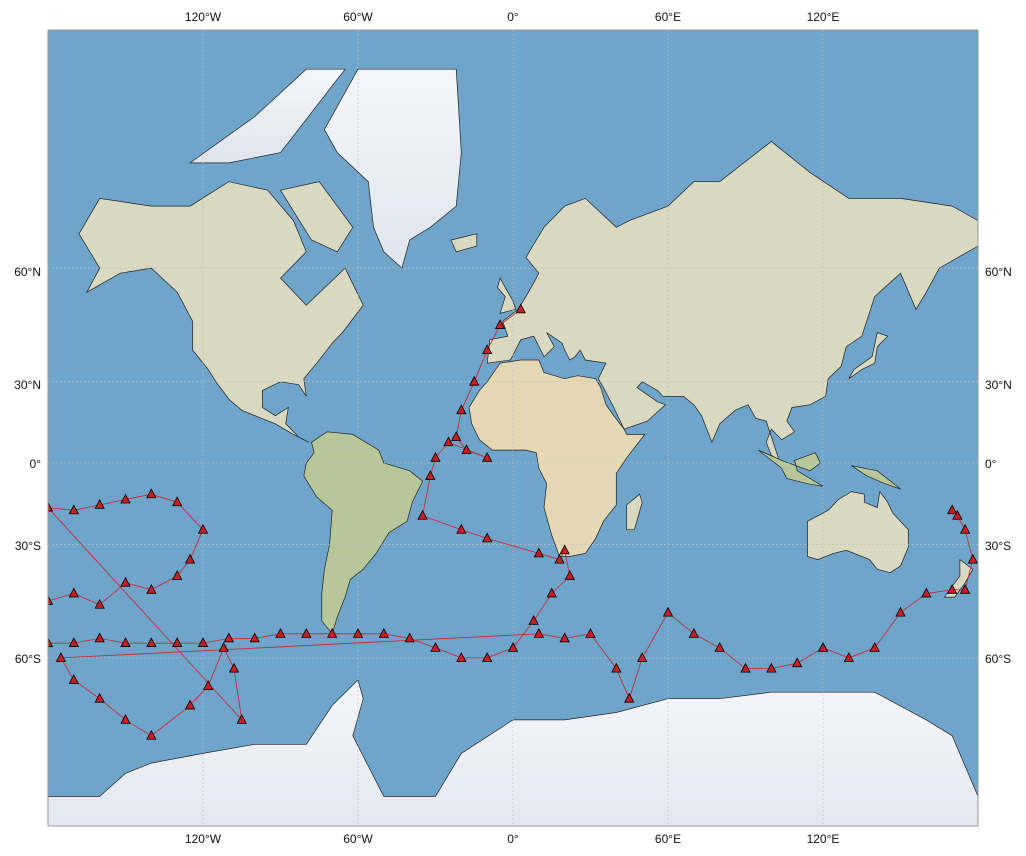 The width and height of the screenshot is (1026, 856). Describe the element at coordinates (998, 385) in the screenshot. I see `right-tick-30n: 30°N` at that location.